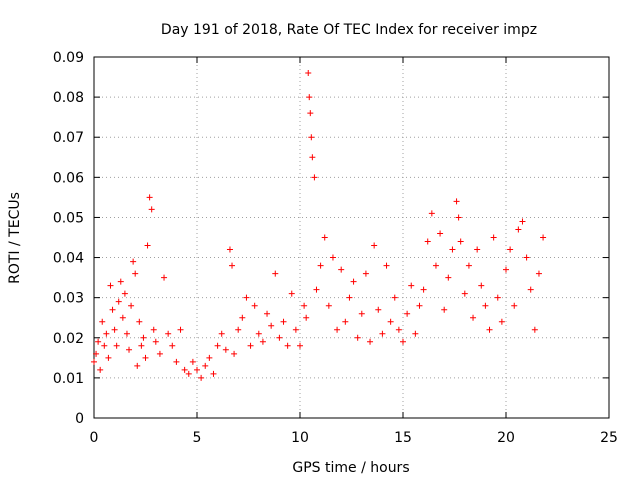 This screenshot has height=480, width=640. Describe the element at coordinates (68, 98) in the screenshot. I see `y-tick-label: 0.08` at that location.